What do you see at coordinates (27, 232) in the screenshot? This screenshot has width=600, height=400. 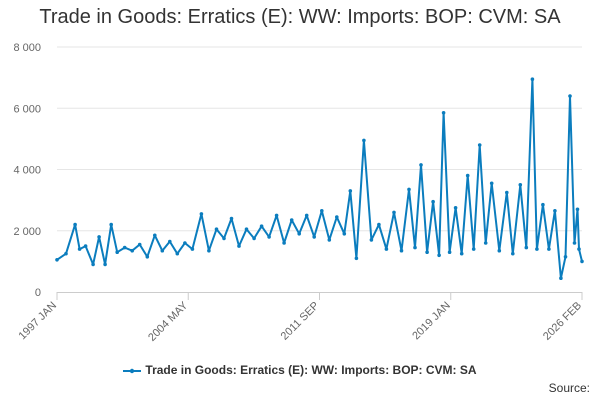 I see `y-tick-label: 2 000` at bounding box center [27, 232].